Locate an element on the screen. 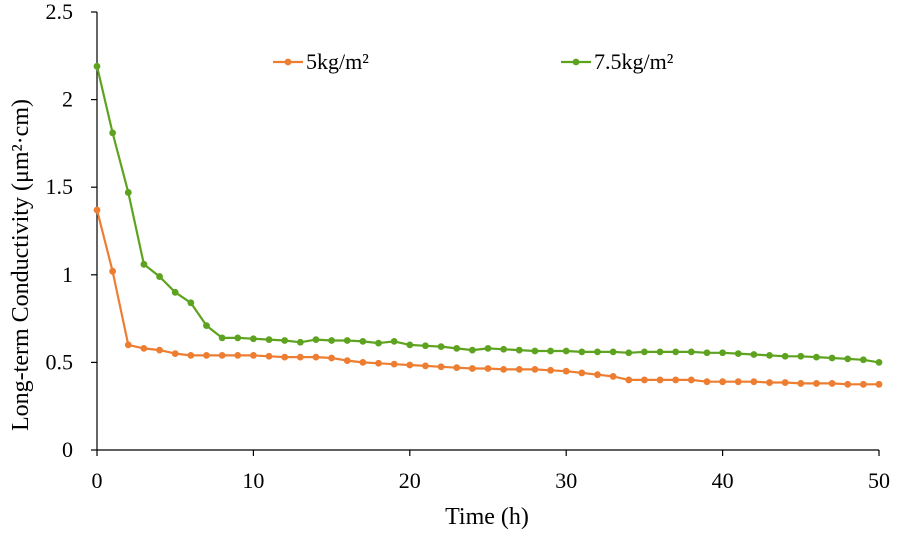  x-tick-label: 50 is located at coordinates (879, 480).